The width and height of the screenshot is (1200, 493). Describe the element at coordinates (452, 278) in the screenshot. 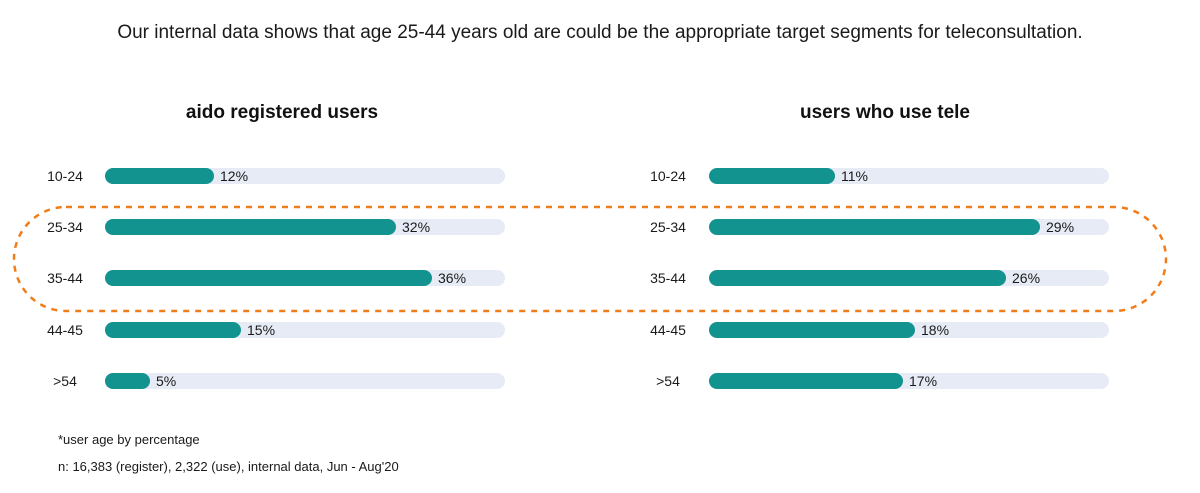

I see `data-label: 36%` at that location.